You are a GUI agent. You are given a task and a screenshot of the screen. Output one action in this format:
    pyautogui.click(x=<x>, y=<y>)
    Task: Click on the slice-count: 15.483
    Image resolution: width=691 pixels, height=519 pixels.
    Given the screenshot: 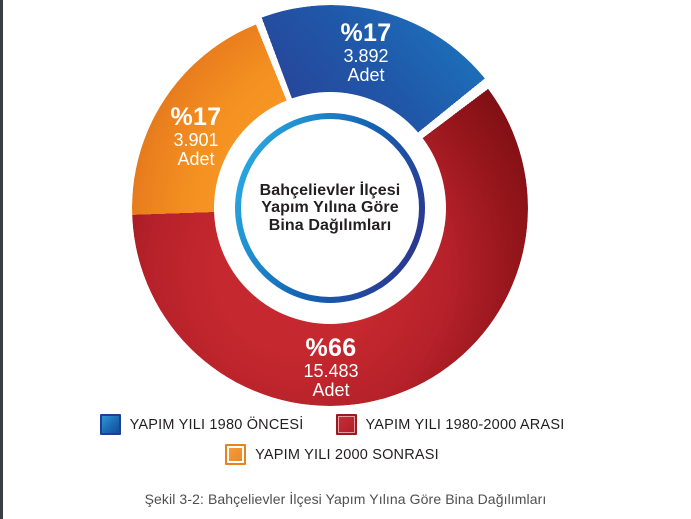 What is the action you would take?
    pyautogui.click(x=331, y=371)
    